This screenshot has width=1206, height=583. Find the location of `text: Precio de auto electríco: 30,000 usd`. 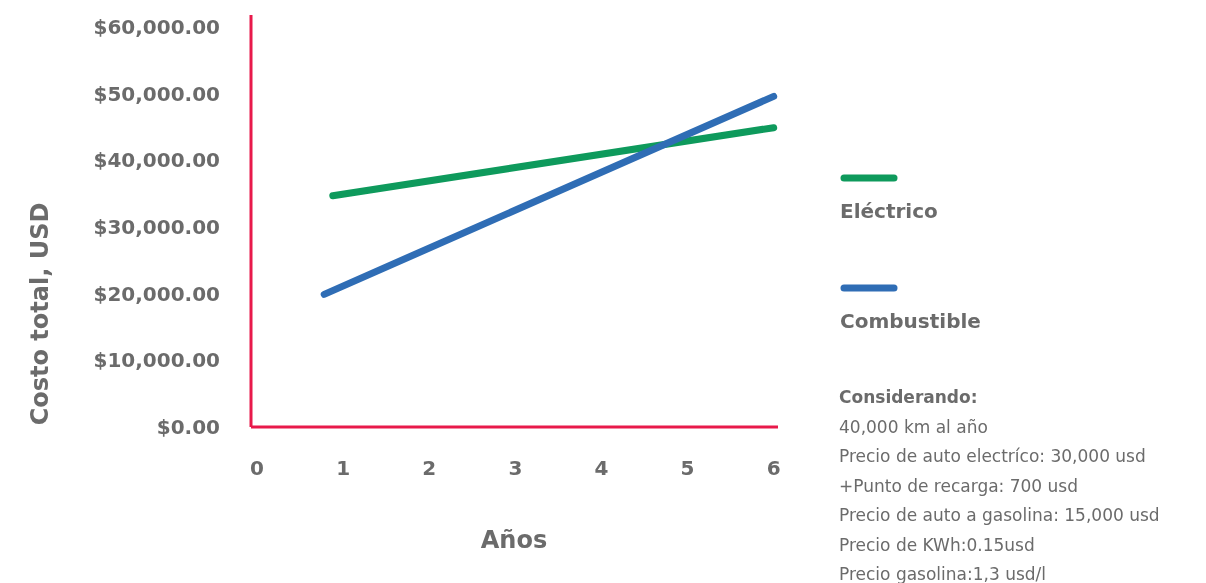

text: Precio de auto electríco: 30,000 usd is located at coordinates (992, 456).